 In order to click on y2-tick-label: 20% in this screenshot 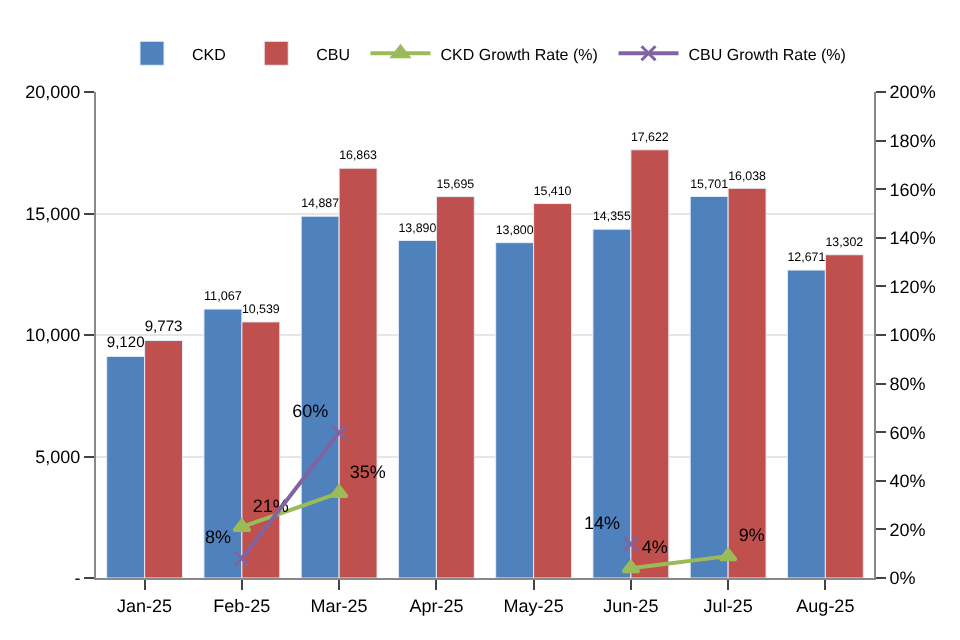, I will do `click(907, 529)`.